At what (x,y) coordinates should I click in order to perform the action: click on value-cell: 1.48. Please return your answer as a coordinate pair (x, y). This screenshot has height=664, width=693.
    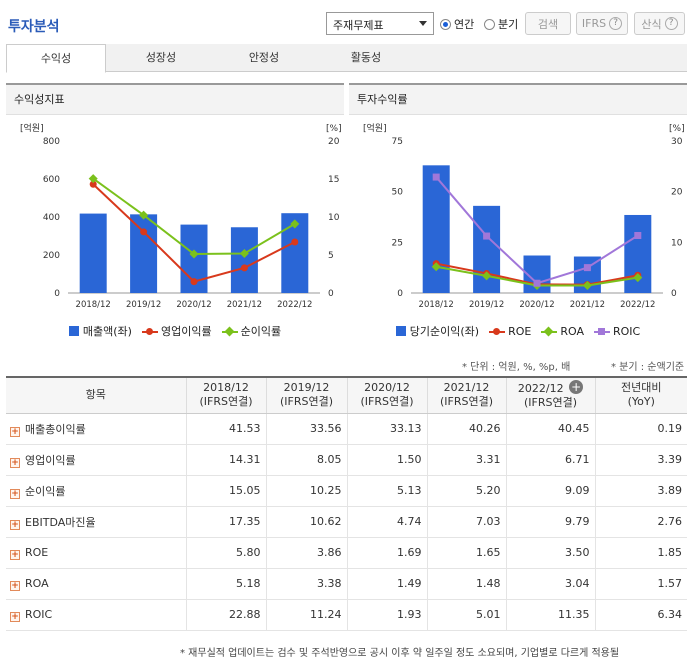
    Looking at the image, I should click on (466, 584).